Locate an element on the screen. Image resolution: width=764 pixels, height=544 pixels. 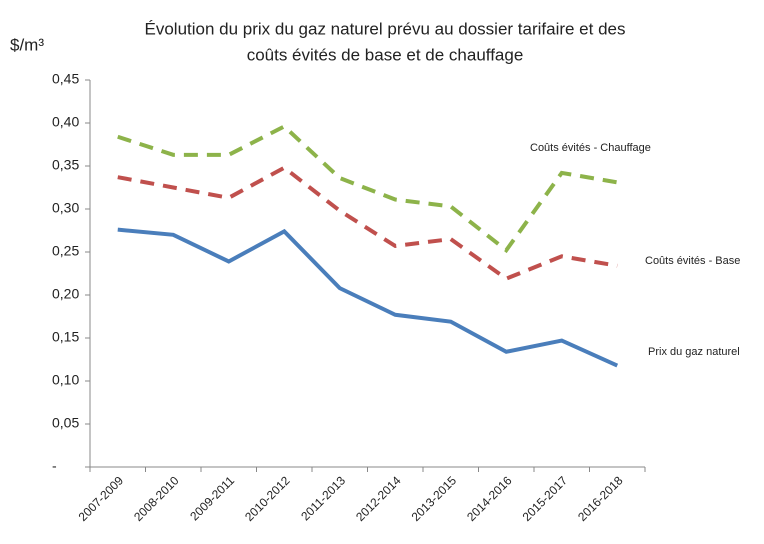
y-tick-label: 0,05 is located at coordinates (65, 423).